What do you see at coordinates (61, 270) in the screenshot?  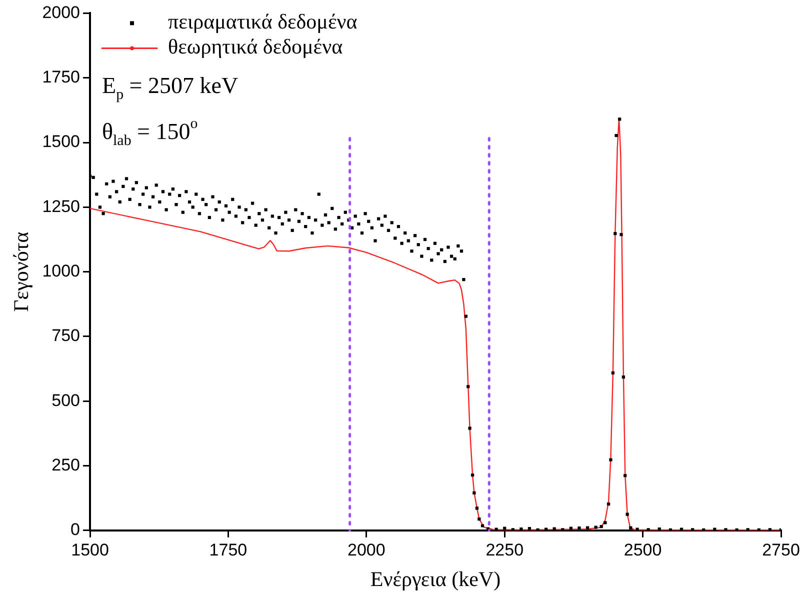 I see `y-tick-label: 1000` at bounding box center [61, 270].